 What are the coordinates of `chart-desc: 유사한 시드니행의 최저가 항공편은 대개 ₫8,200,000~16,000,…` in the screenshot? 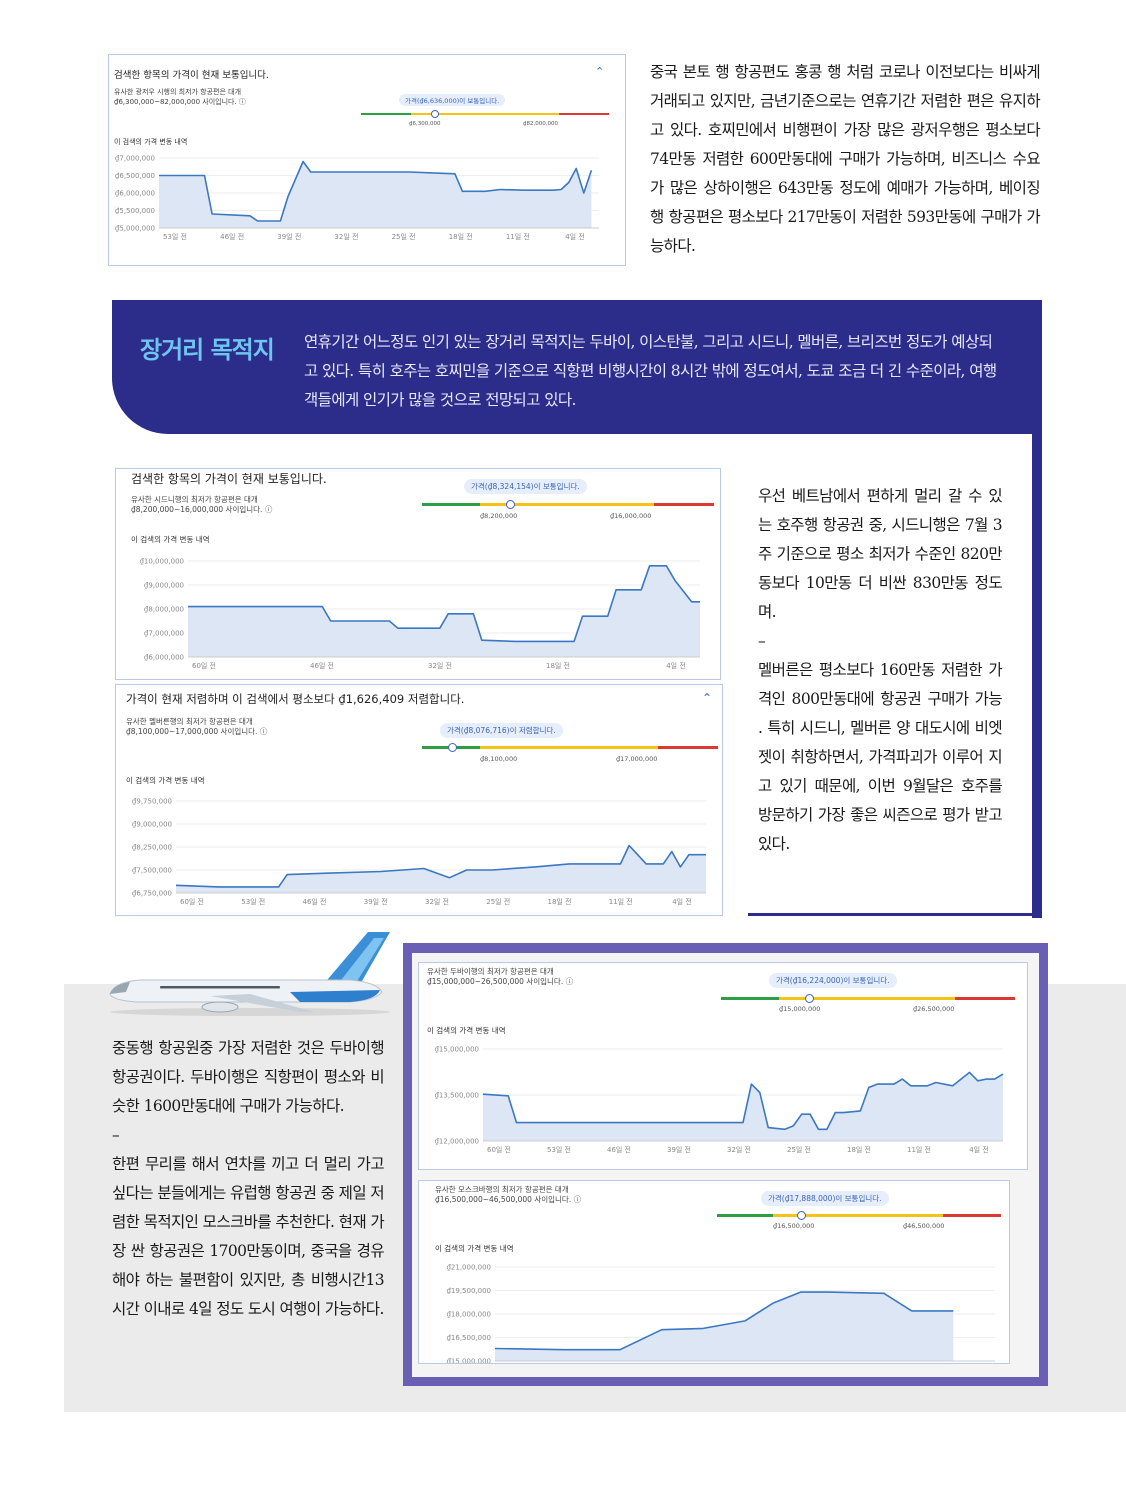 It's located at (202, 504).